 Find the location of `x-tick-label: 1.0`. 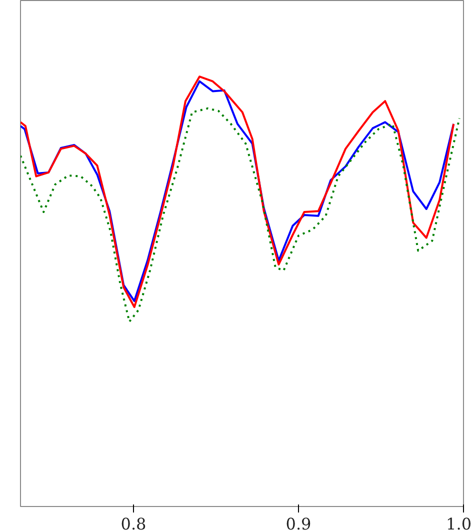

x-tick-label: 1.0 is located at coordinates (458, 523).